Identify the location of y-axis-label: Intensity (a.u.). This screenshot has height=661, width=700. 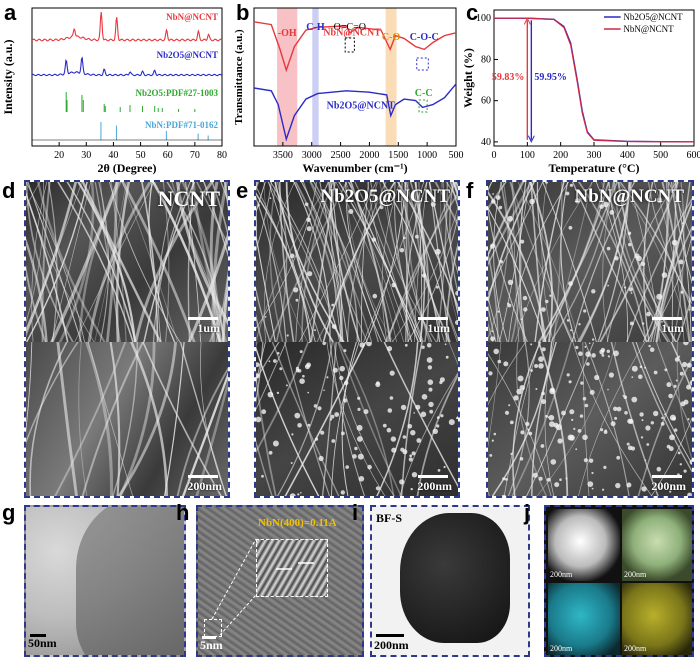
(8, 76).